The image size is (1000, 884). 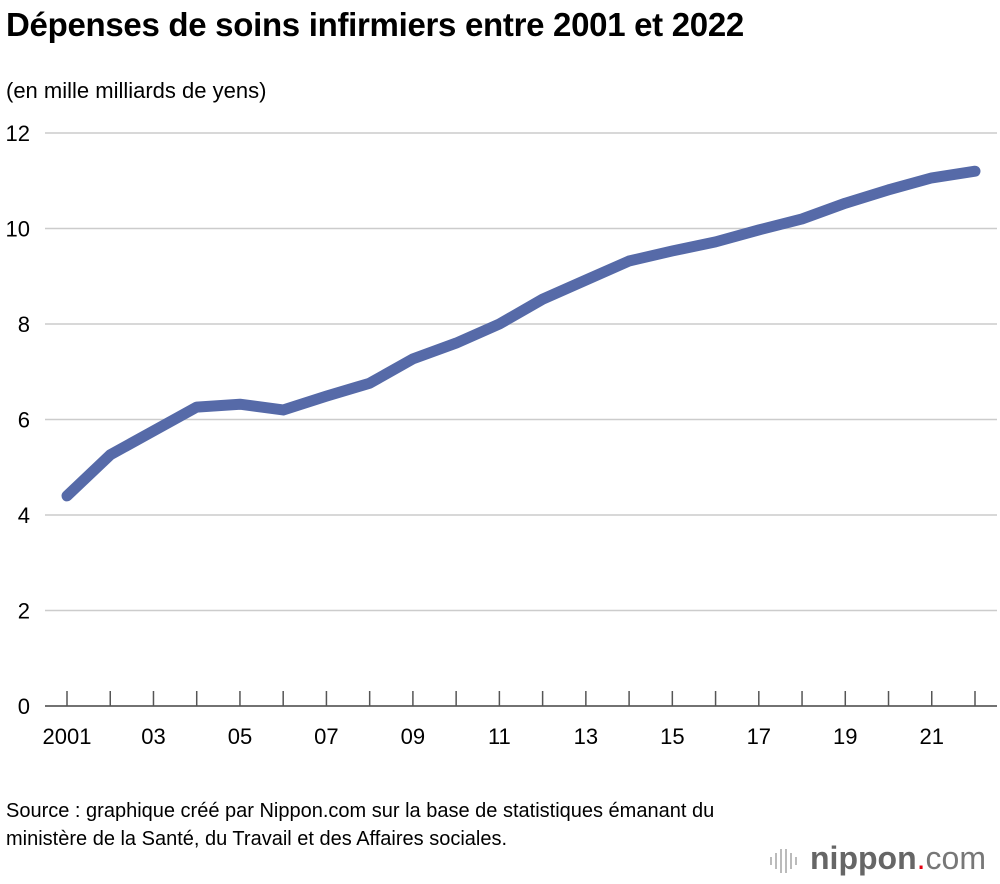 What do you see at coordinates (136, 90) in the screenshot?
I see `y-axis-label: (en mille milliards de yens)` at bounding box center [136, 90].